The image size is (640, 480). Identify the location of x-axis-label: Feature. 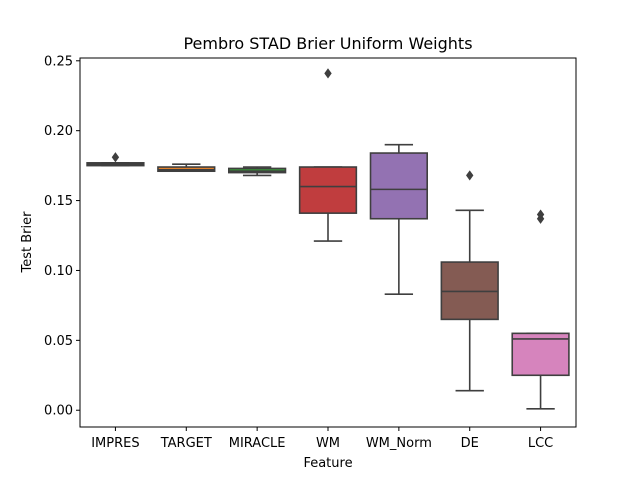
(327, 463).